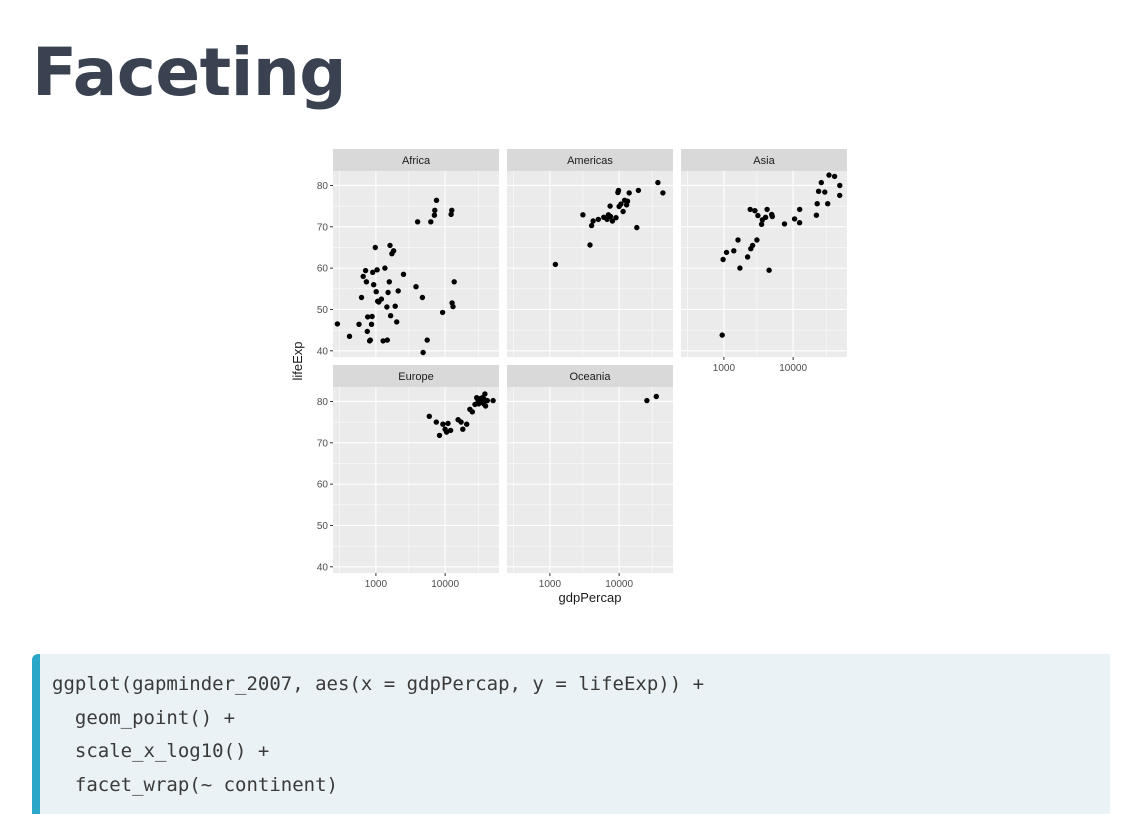  What do you see at coordinates (416, 161) in the screenshot?
I see `facet-label: Africa` at bounding box center [416, 161].